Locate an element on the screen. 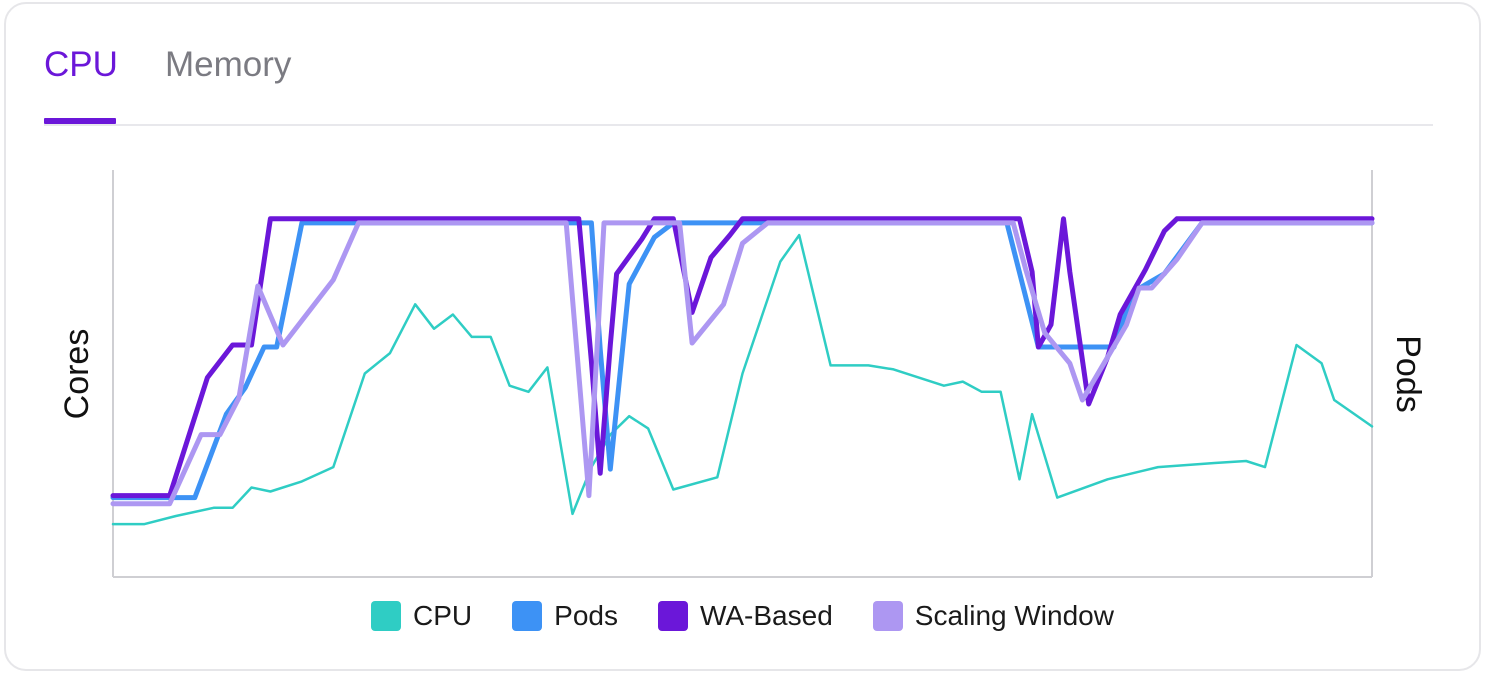 Image resolution: width=1485 pixels, height=675 pixels. legend-item-pods: Pods is located at coordinates (565, 616).